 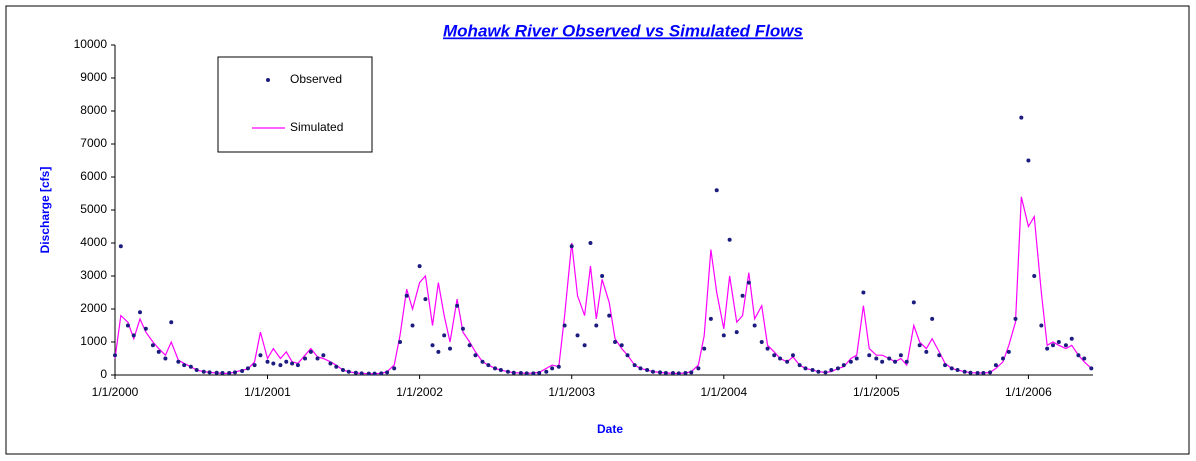 I want to click on y-axis-label: Discharge [cfs], so click(x=45, y=210).